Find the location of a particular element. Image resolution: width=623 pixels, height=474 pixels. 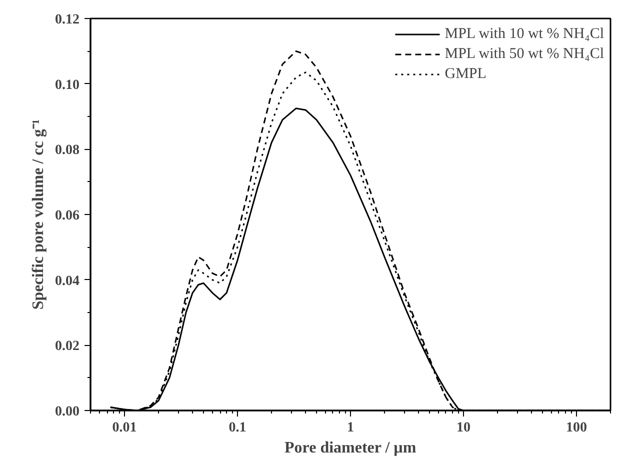

y-tick-label: 0.10 is located at coordinates (67, 85).